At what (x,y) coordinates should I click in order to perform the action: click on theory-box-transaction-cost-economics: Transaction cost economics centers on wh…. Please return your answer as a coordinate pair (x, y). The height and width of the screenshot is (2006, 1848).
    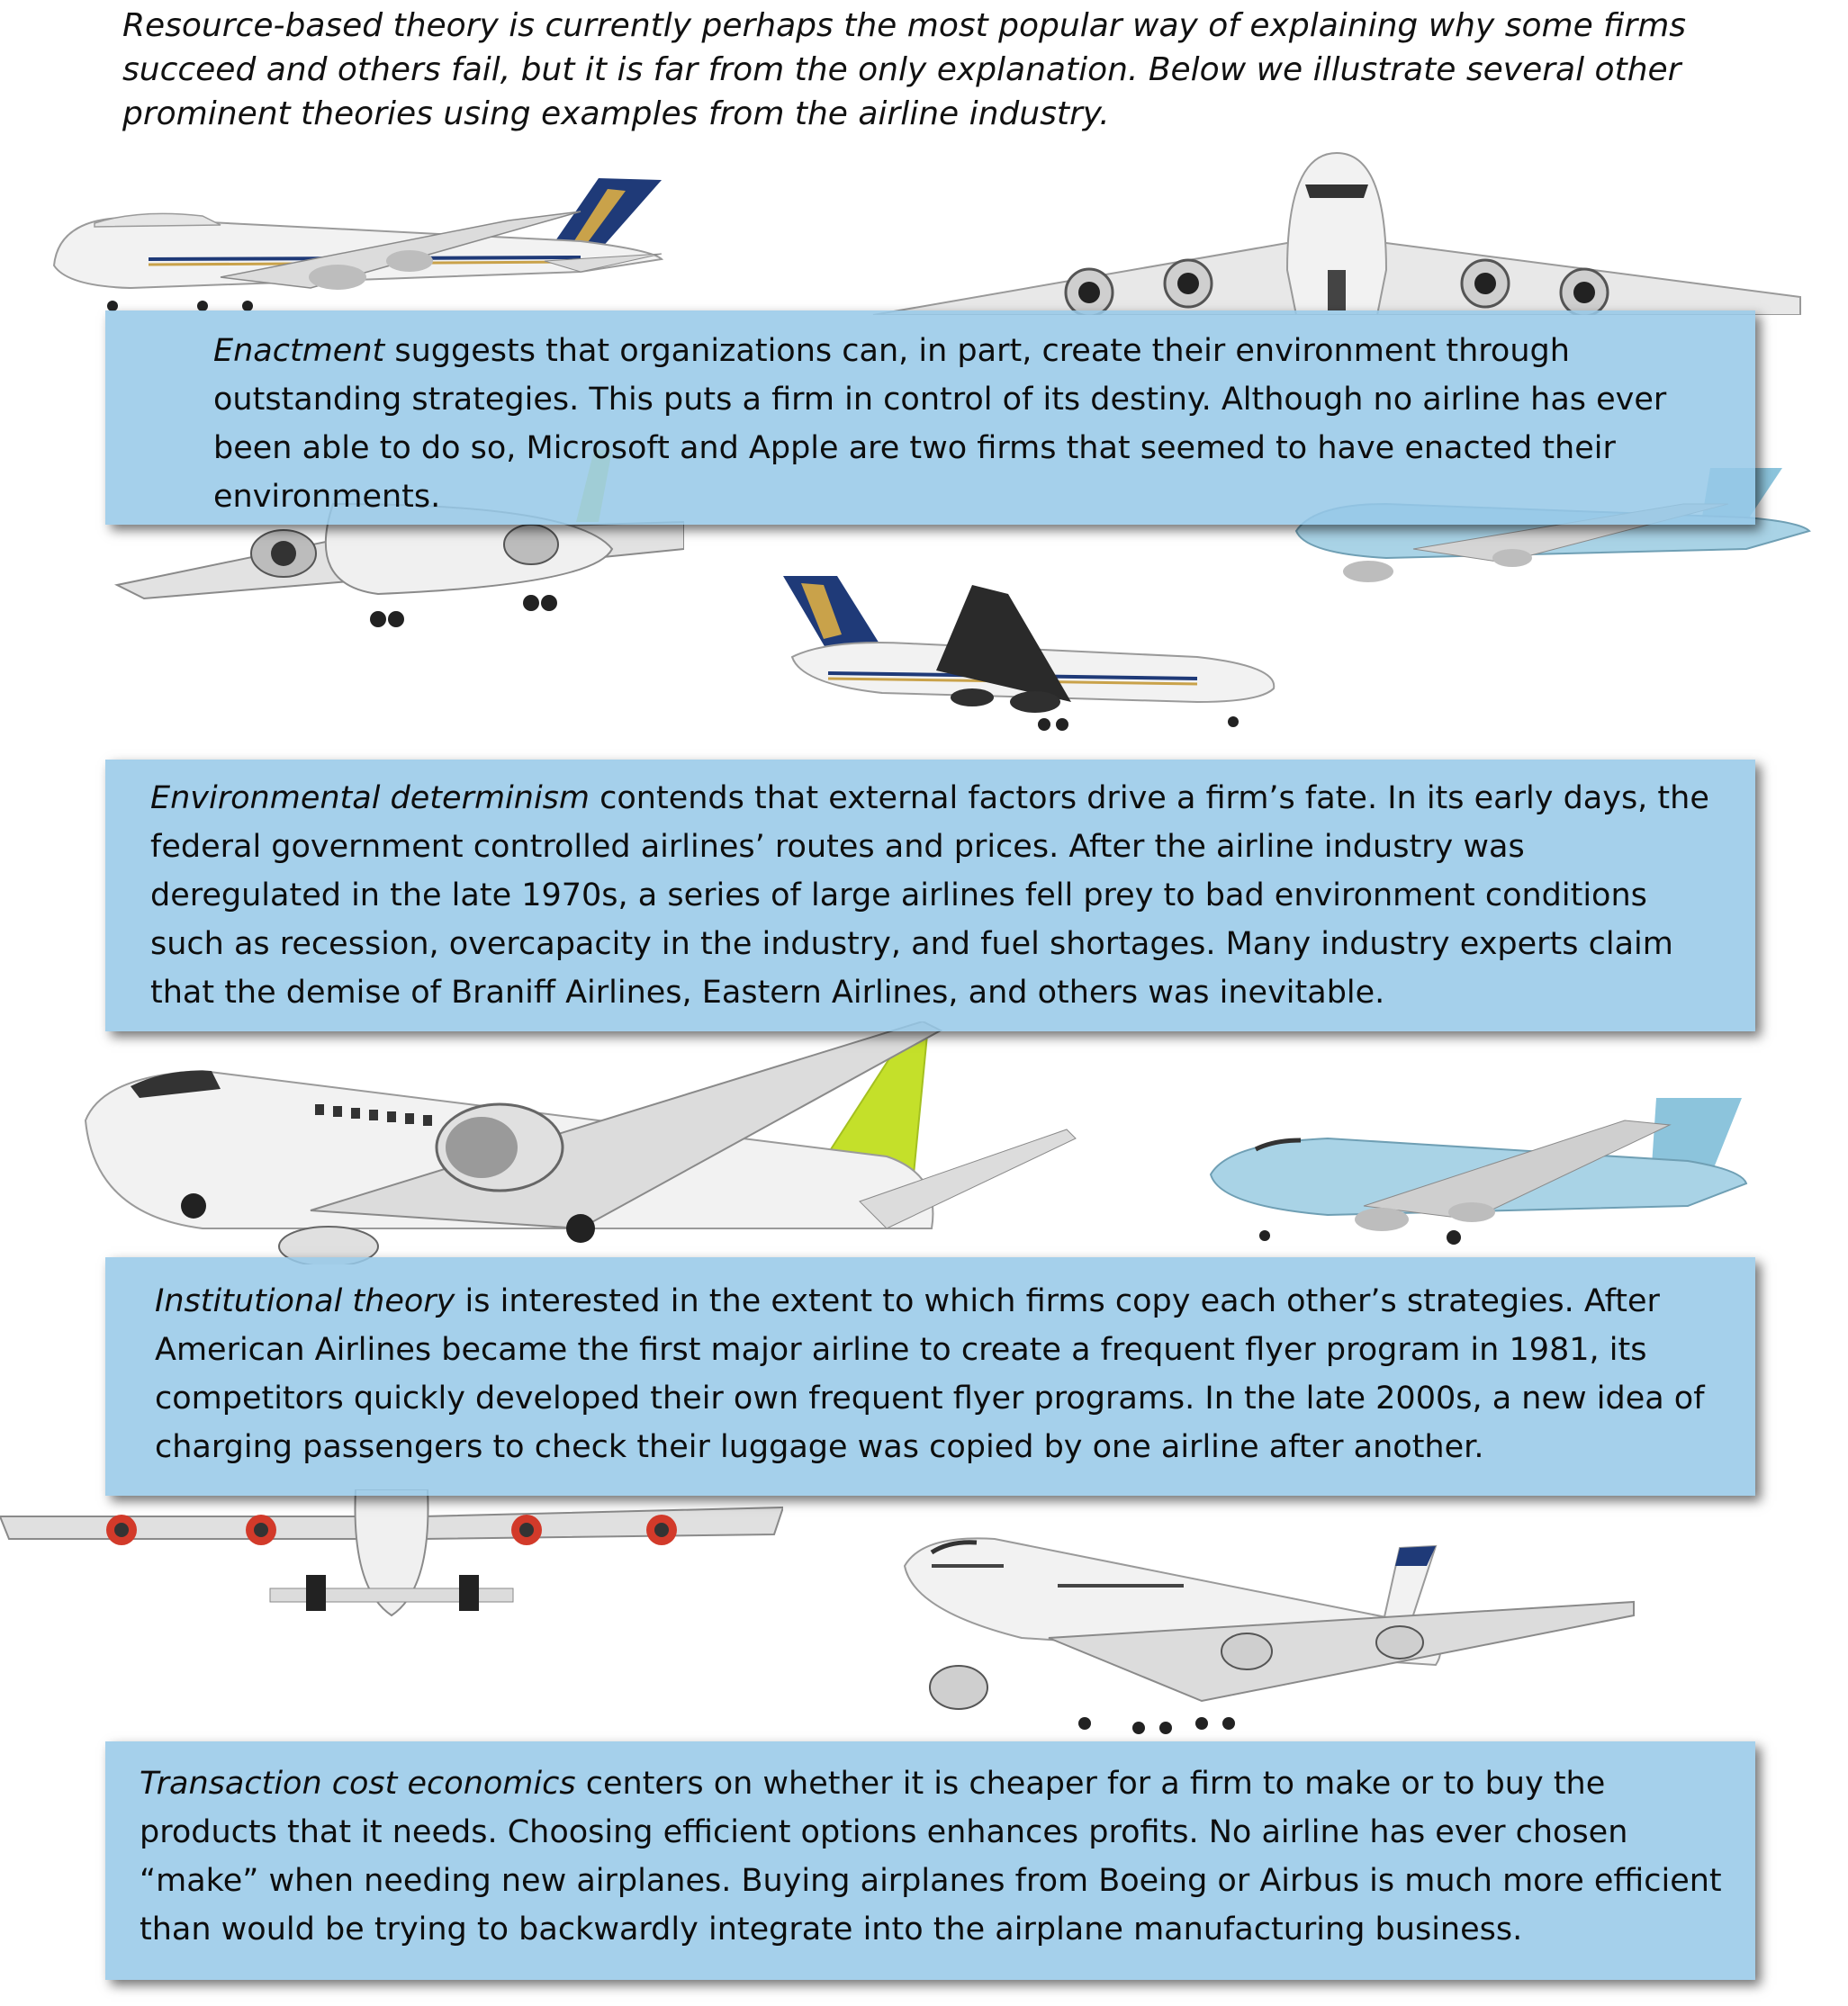
    Looking at the image, I should click on (930, 1860).